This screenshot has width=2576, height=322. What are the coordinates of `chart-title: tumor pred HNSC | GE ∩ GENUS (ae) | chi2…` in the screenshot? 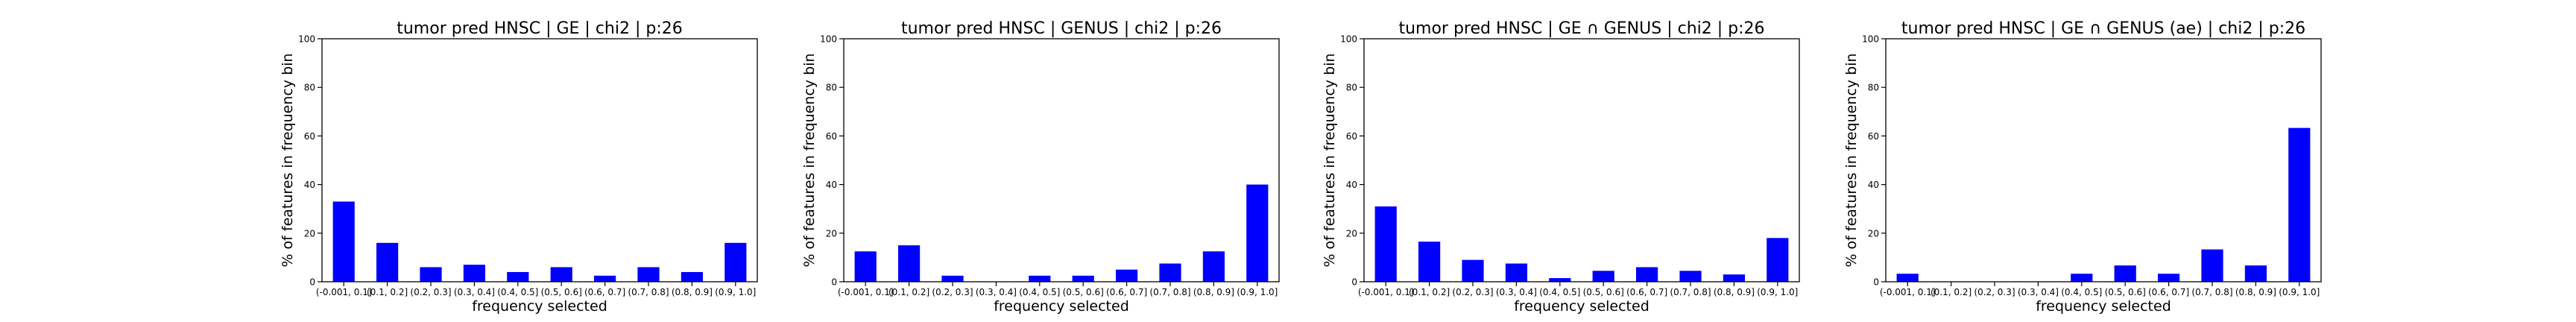 It's located at (2103, 28).